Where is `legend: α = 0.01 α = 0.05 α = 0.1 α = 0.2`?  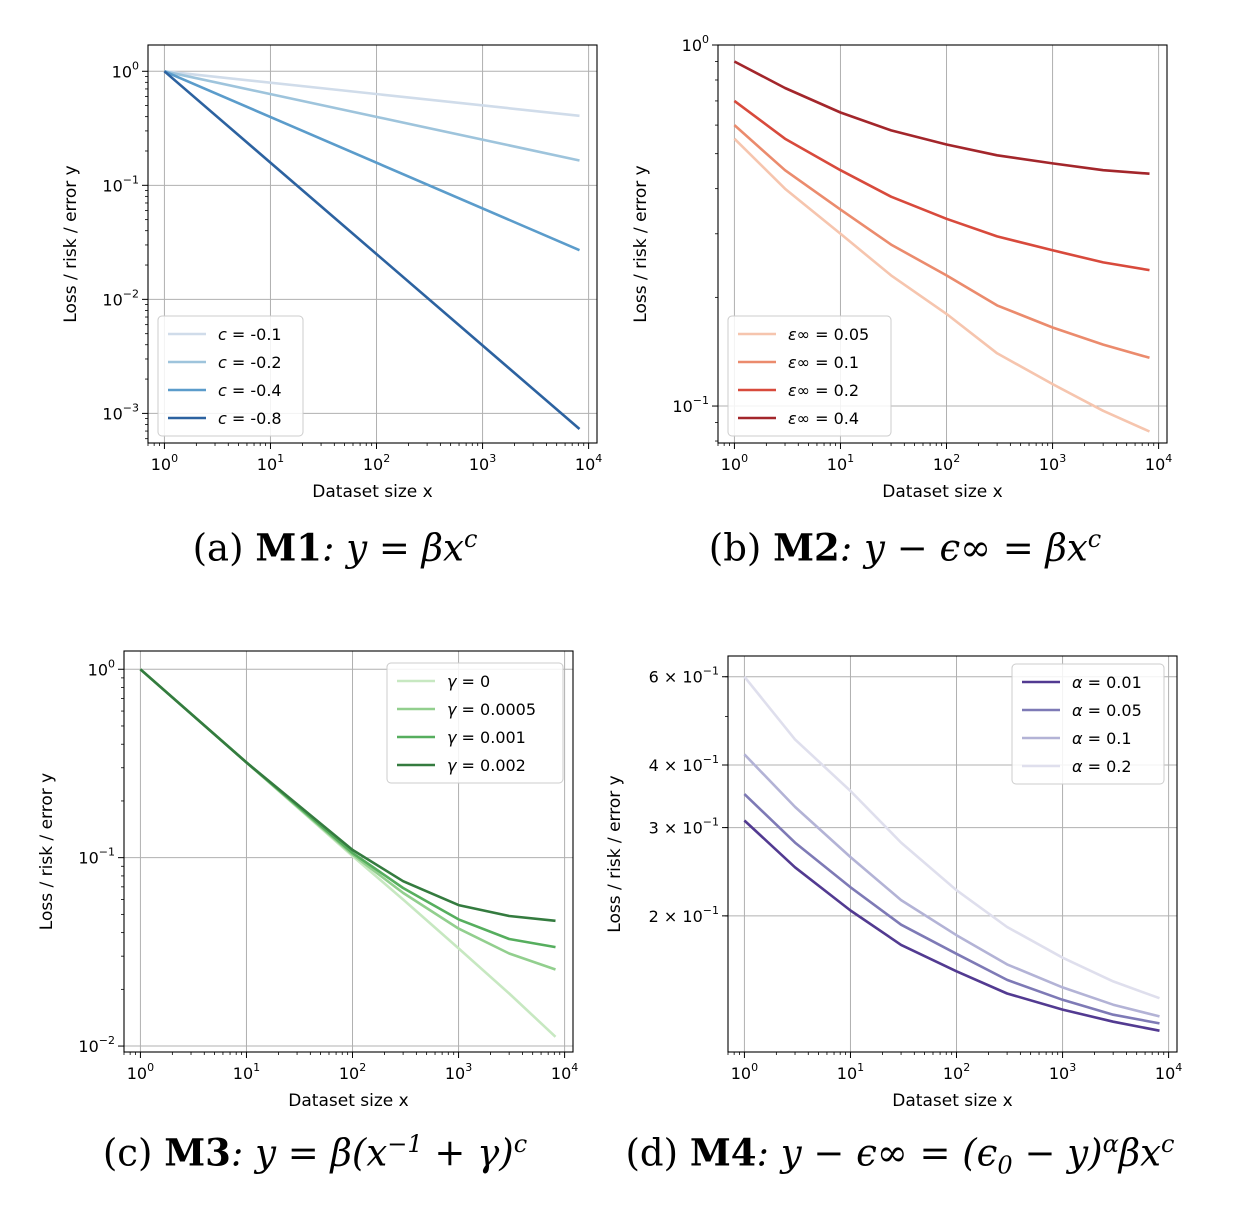
legend: α = 0.01 α = 0.05 α = 0.1 α = 0.2 is located at coordinates (1088, 724).